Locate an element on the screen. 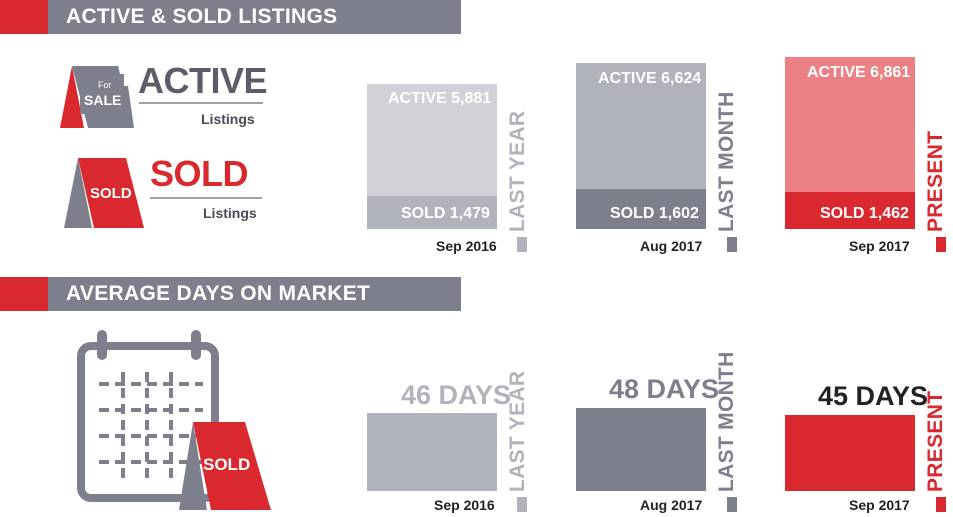  sold-label-last-month: SOLD 1,602 is located at coordinates (654, 213).